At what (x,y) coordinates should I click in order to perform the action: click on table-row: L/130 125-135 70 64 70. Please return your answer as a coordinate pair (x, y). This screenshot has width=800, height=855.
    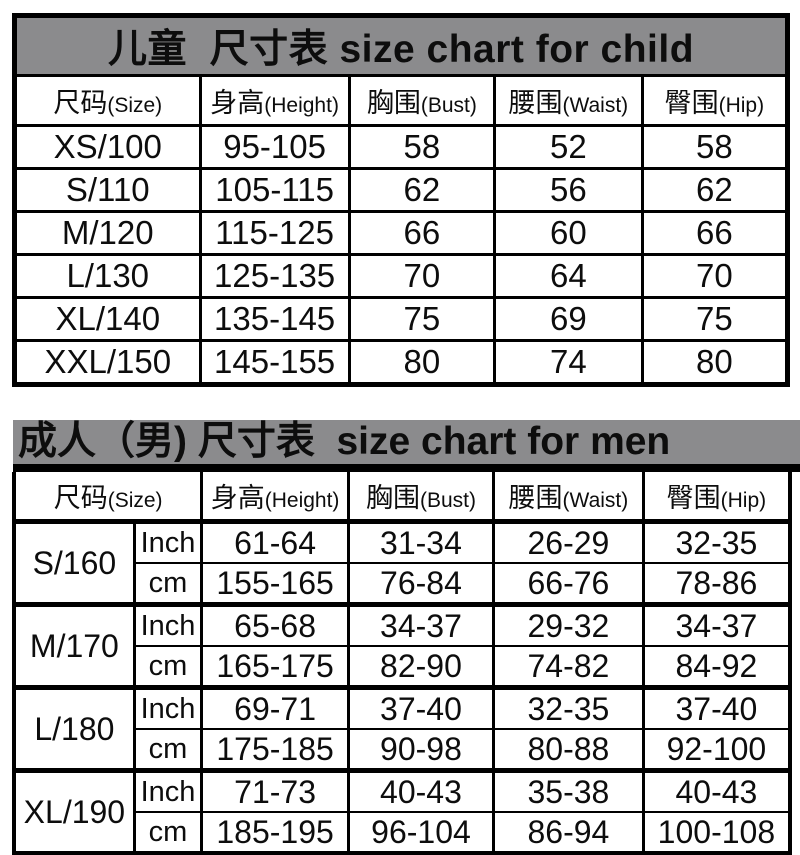
    Looking at the image, I should click on (401, 276).